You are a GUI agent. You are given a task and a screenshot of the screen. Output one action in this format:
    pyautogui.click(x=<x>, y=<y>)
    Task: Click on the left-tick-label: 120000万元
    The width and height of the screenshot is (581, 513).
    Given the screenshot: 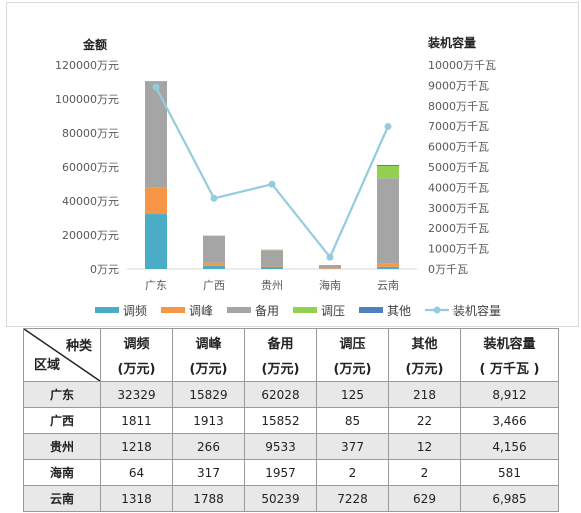 What is the action you would take?
    pyautogui.click(x=87, y=65)
    